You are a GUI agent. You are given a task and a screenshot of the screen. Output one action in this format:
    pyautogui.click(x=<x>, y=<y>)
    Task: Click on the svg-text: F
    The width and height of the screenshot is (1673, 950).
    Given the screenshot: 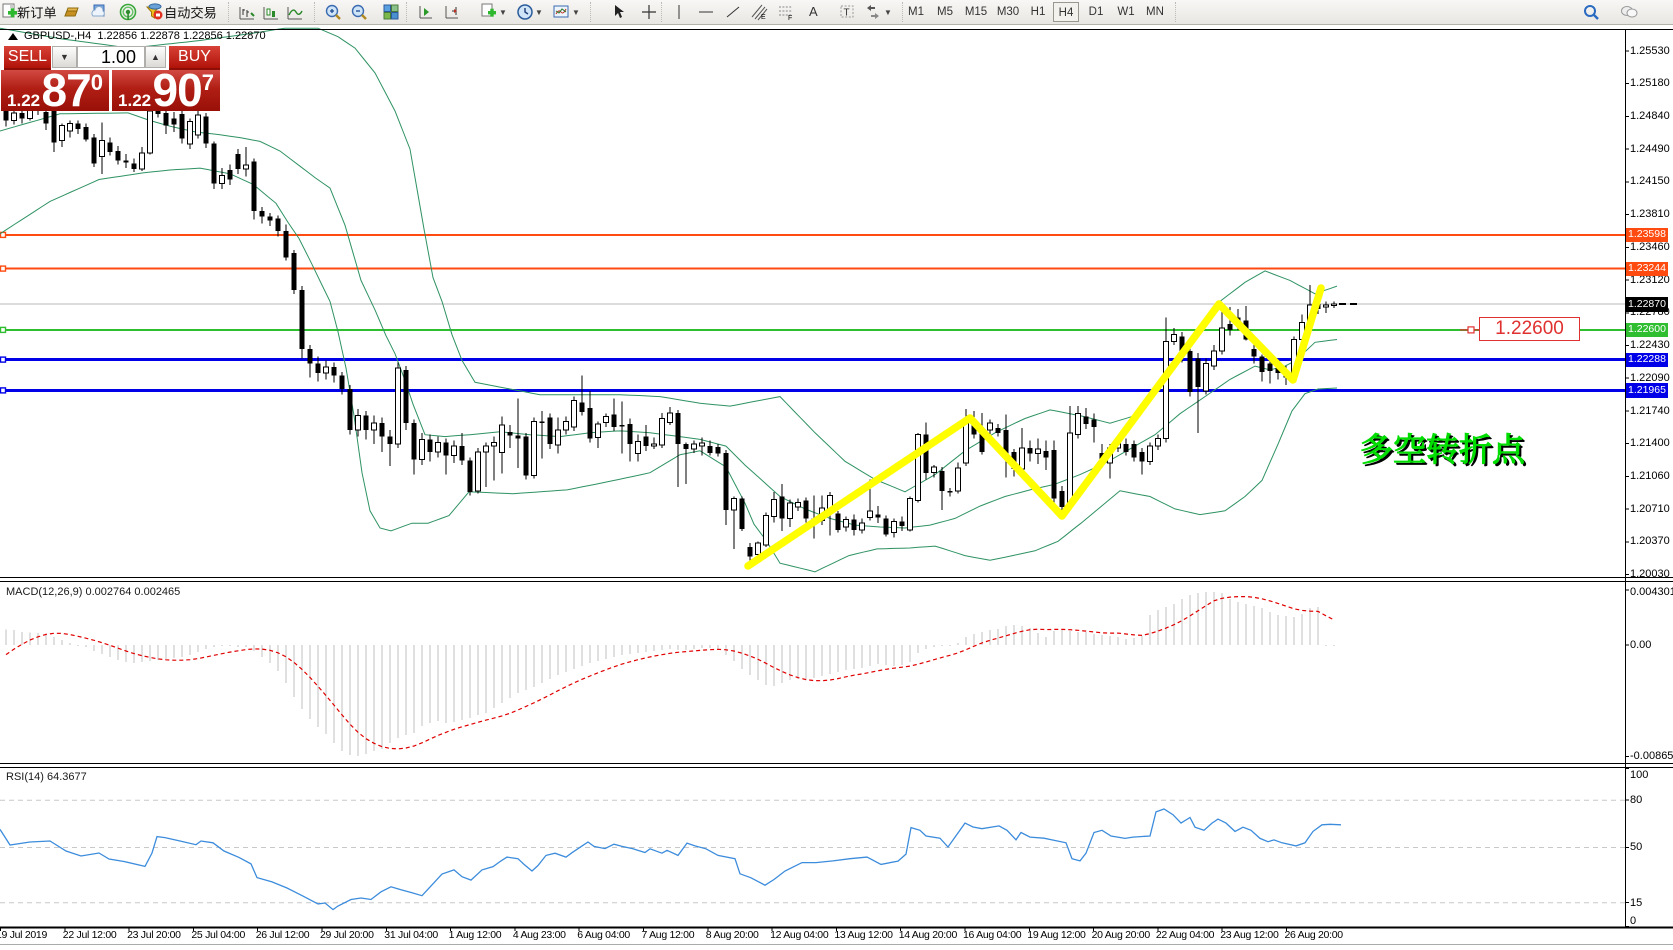 What is the action you would take?
    pyautogui.click(x=790, y=18)
    